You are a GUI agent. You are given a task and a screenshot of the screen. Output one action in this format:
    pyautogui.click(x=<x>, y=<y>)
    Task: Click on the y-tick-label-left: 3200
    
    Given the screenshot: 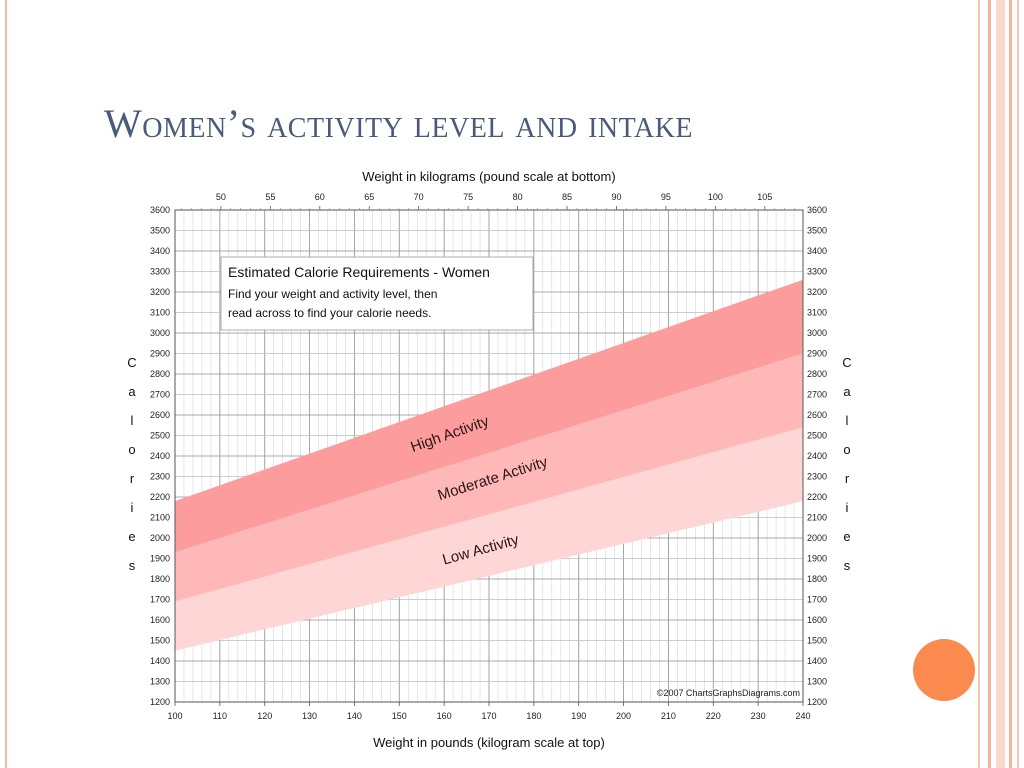 What is the action you would take?
    pyautogui.click(x=160, y=292)
    